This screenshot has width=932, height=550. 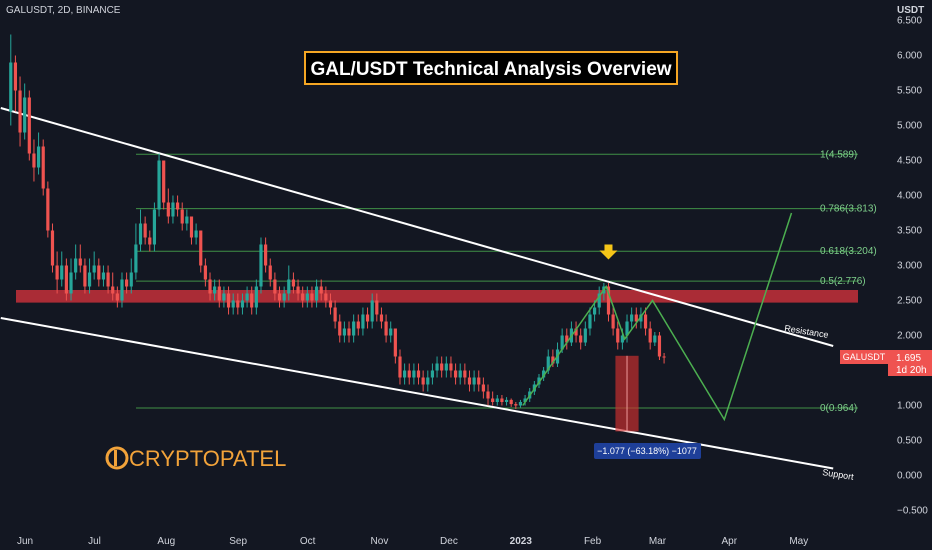 What do you see at coordinates (912, 511) in the screenshot?
I see `price-tick: −0.500` at bounding box center [912, 511].